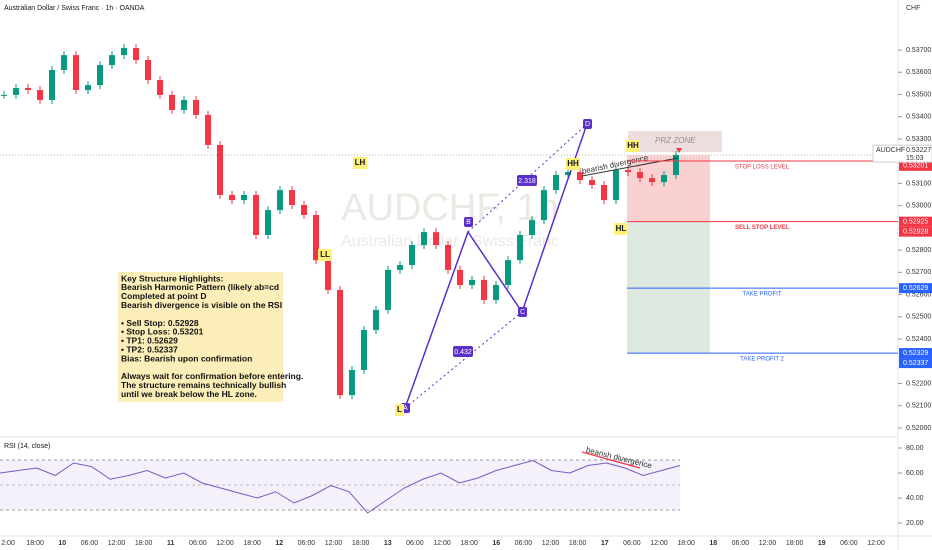 This screenshot has height=550, width=932. I want to click on price-tick-label: 0.53500, so click(918, 94).